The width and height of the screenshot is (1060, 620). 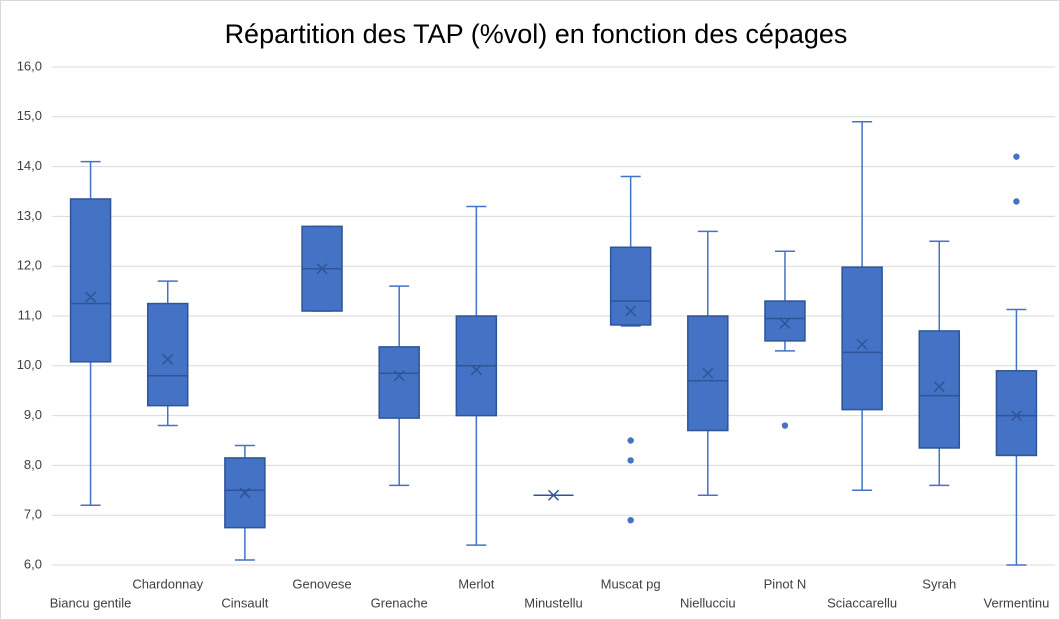 I want to click on x-tick-label: Minustellu, so click(x=553, y=602).